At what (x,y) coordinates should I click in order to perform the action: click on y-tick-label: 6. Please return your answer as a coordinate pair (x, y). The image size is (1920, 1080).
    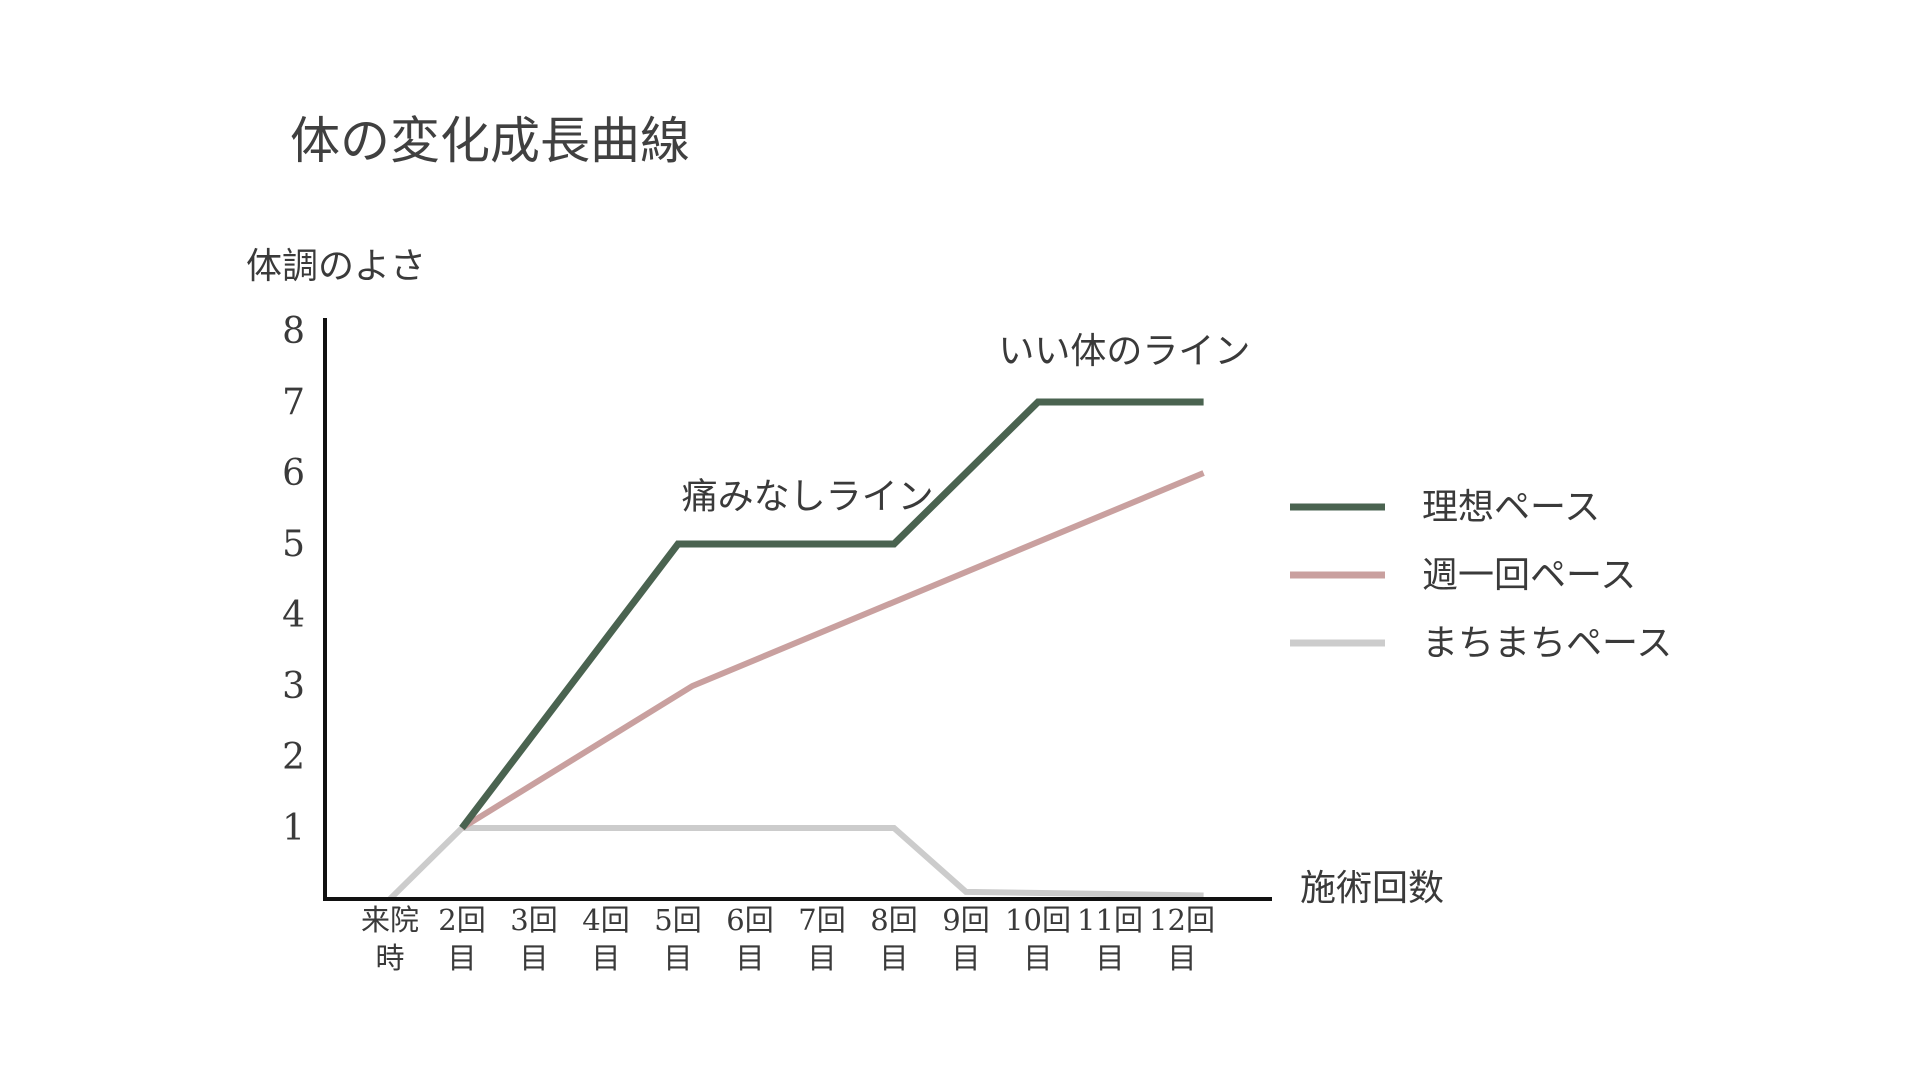
    Looking at the image, I should click on (293, 473).